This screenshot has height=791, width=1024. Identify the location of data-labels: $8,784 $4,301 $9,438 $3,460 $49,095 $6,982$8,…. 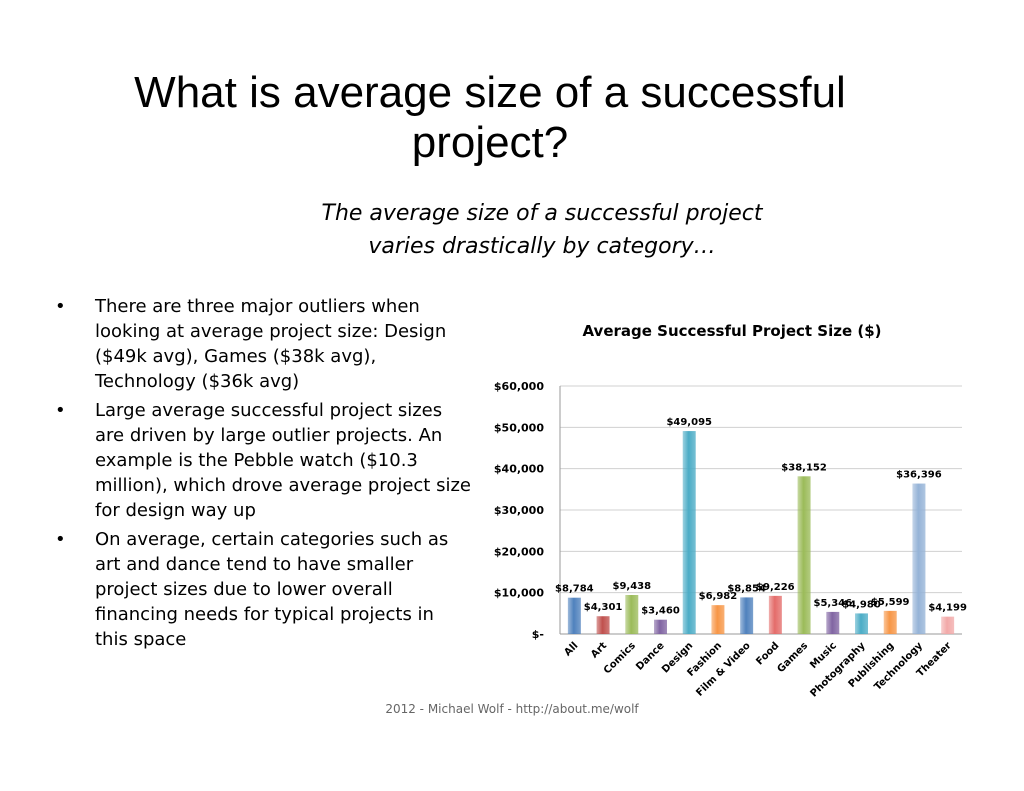
(761, 517).